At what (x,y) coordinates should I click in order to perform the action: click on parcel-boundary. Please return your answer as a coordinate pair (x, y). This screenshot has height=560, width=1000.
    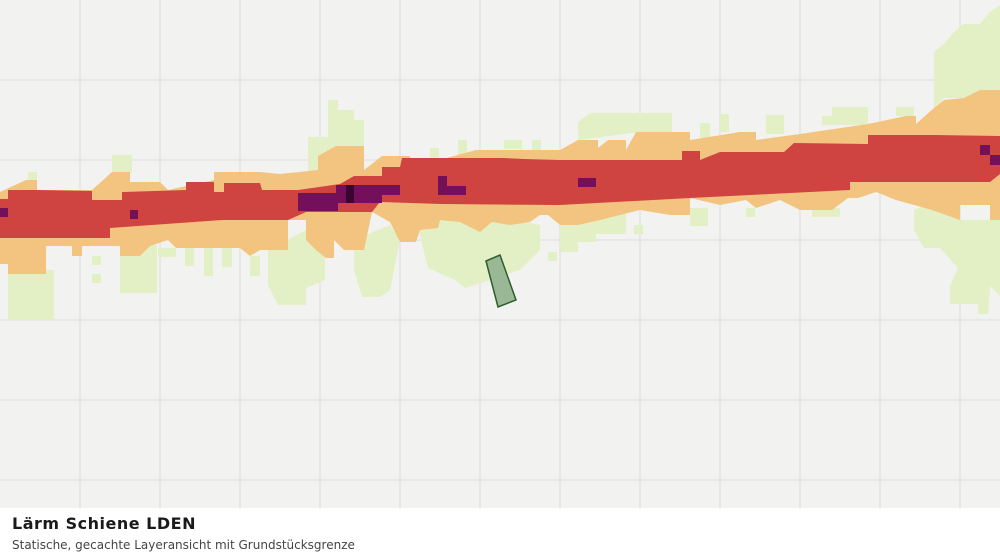
    Looking at the image, I should click on (501, 281).